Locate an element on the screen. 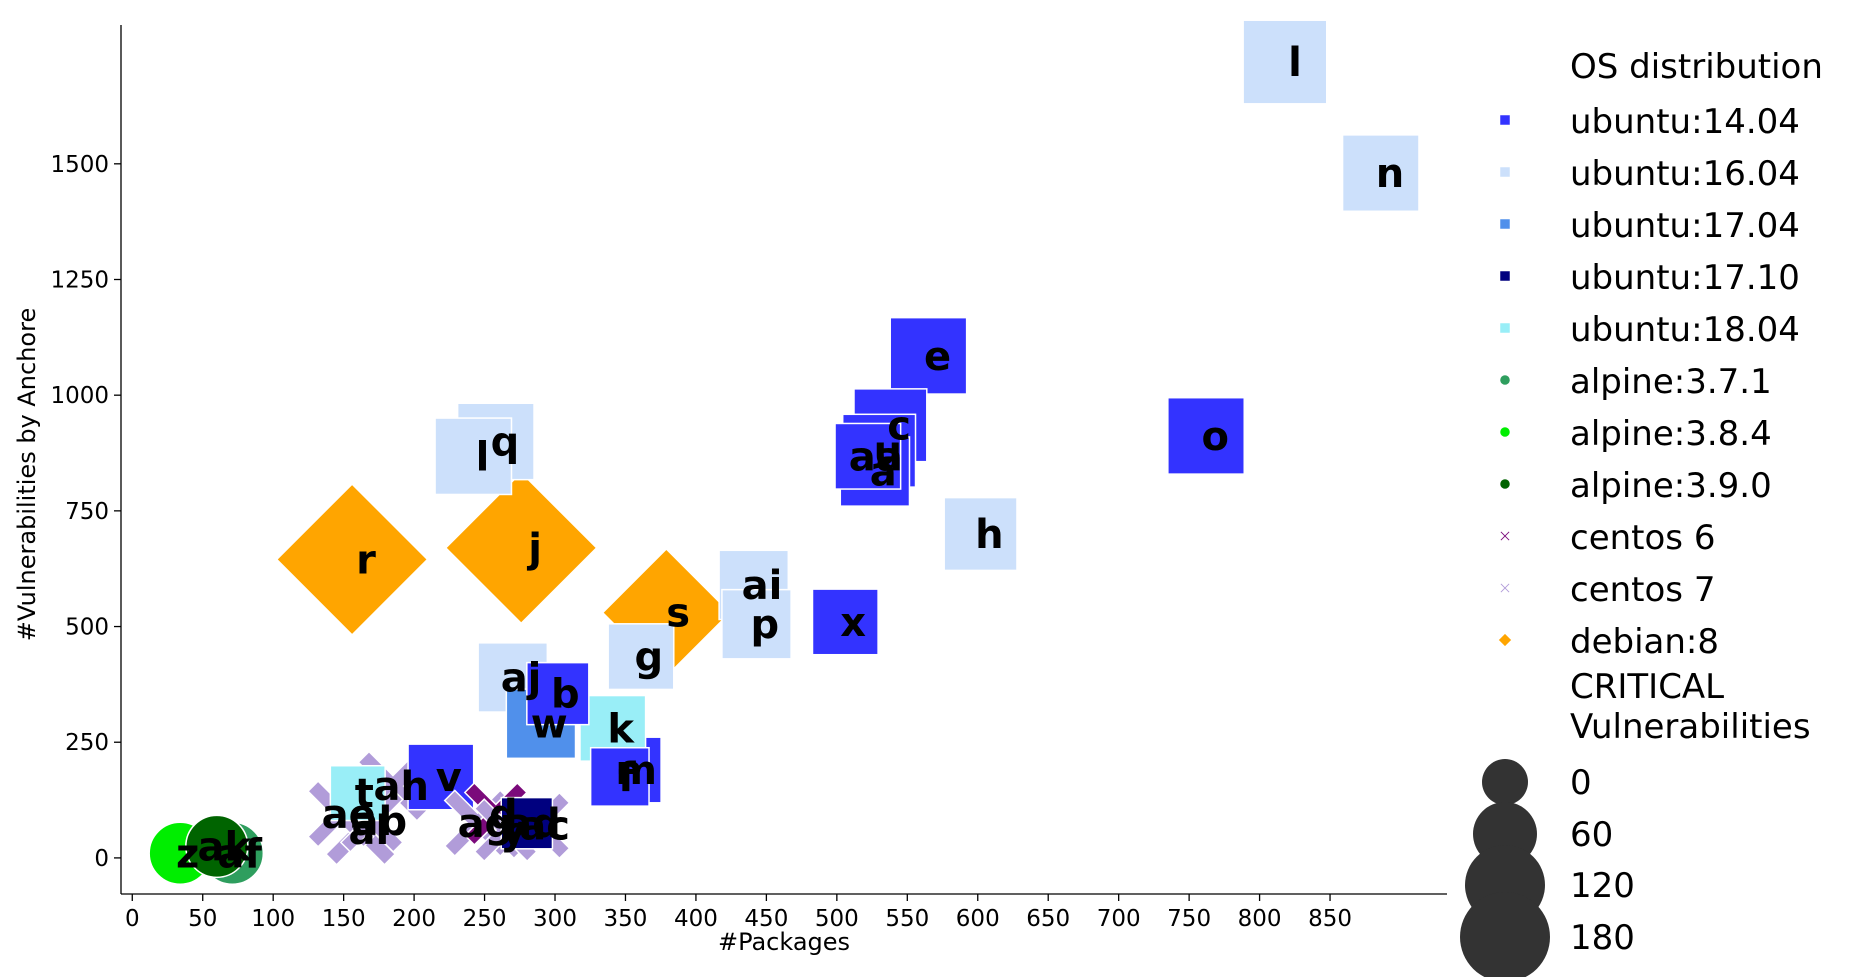  x-tick-label: 700 is located at coordinates (1119, 919).